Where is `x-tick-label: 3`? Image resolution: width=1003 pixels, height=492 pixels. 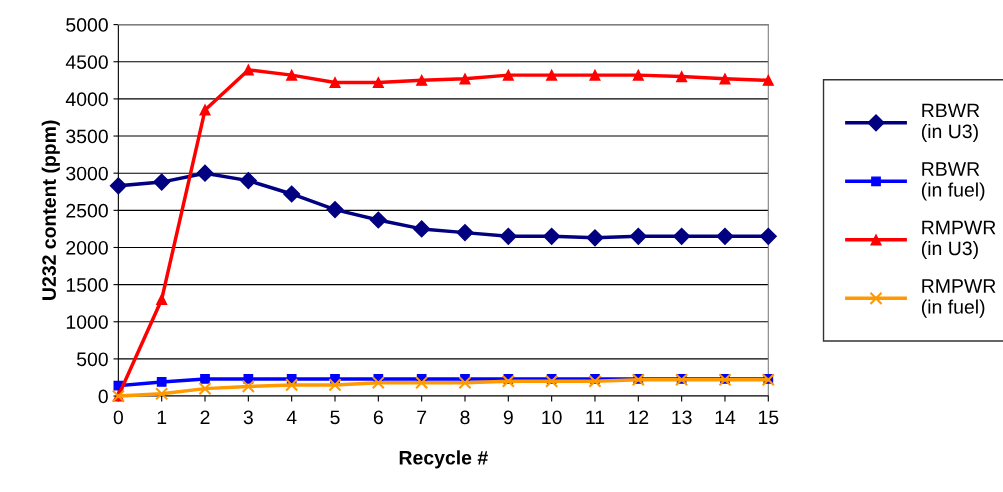
x-tick-label: 3 is located at coordinates (248, 417).